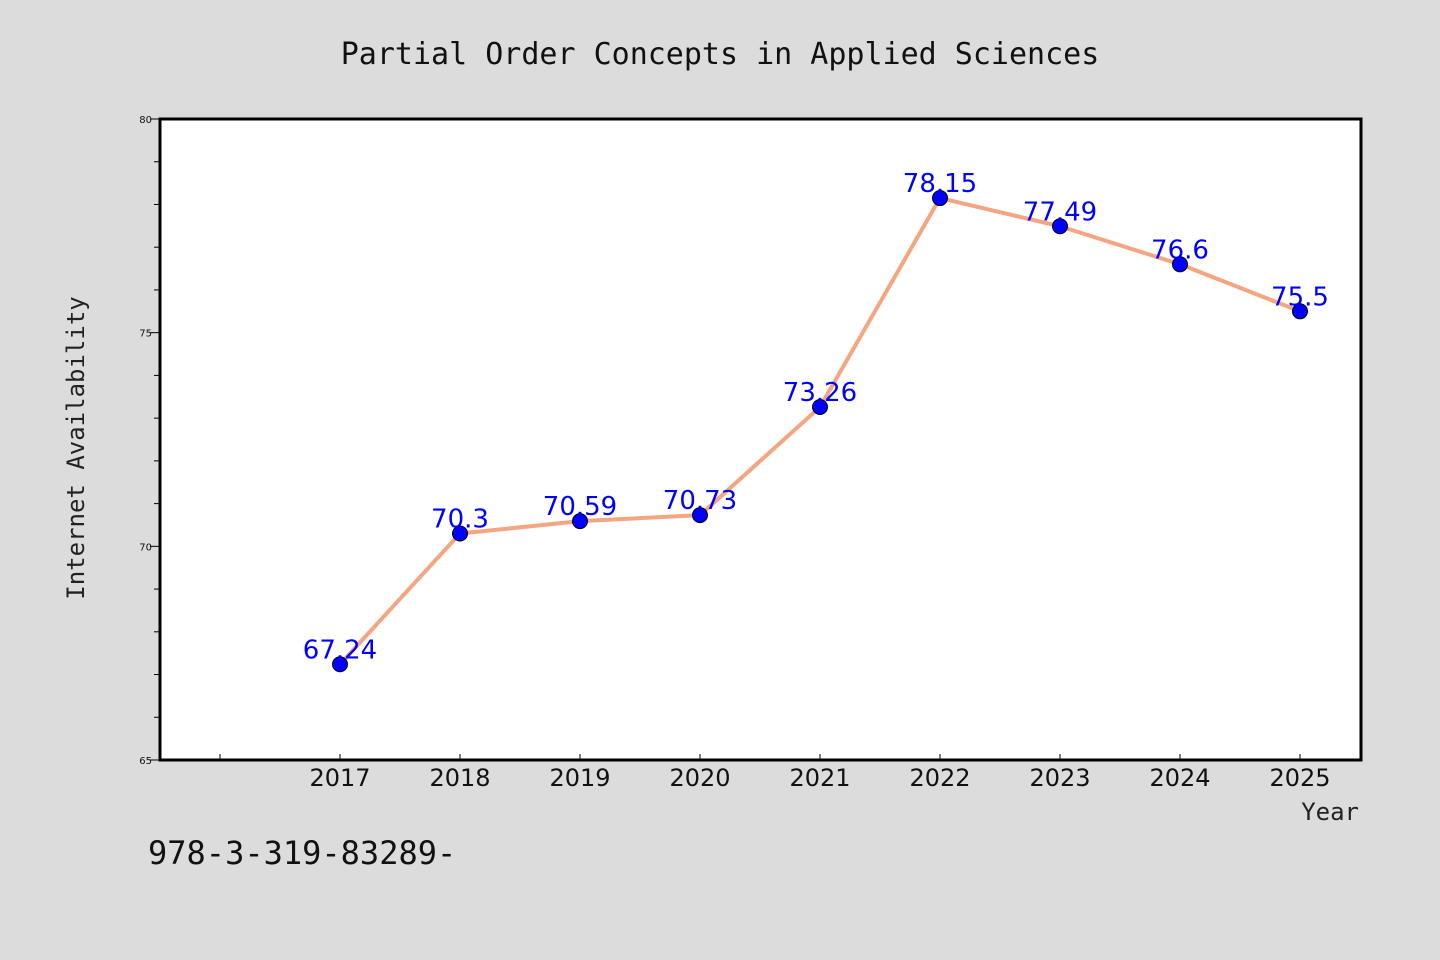  What do you see at coordinates (145, 334) in the screenshot?
I see `y-tick-label: 75` at bounding box center [145, 334].